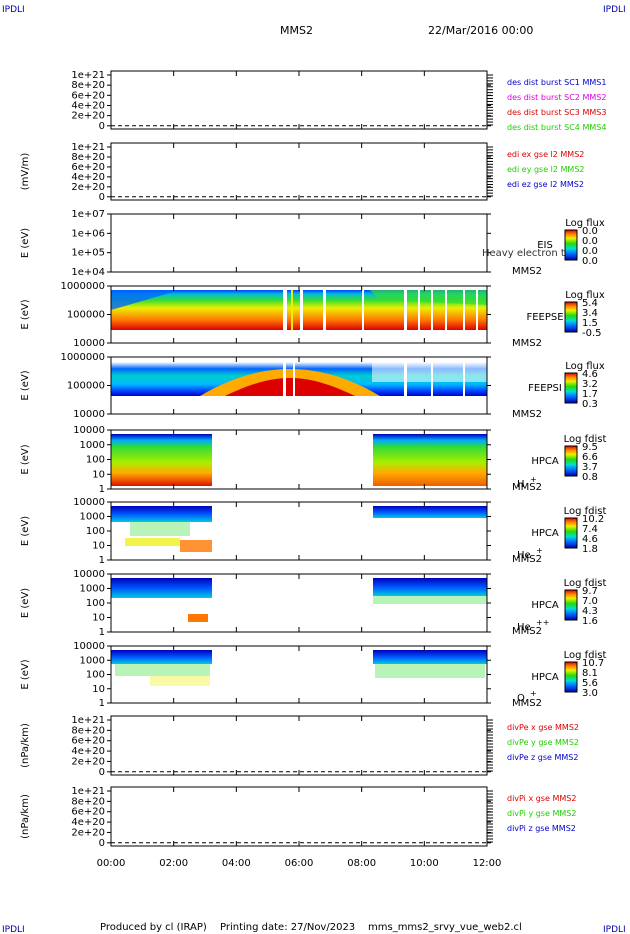 The height and width of the screenshot is (934, 630). Describe the element at coordinates (296, 30) in the screenshot. I see `header-spacecraft: MMS2` at that location.